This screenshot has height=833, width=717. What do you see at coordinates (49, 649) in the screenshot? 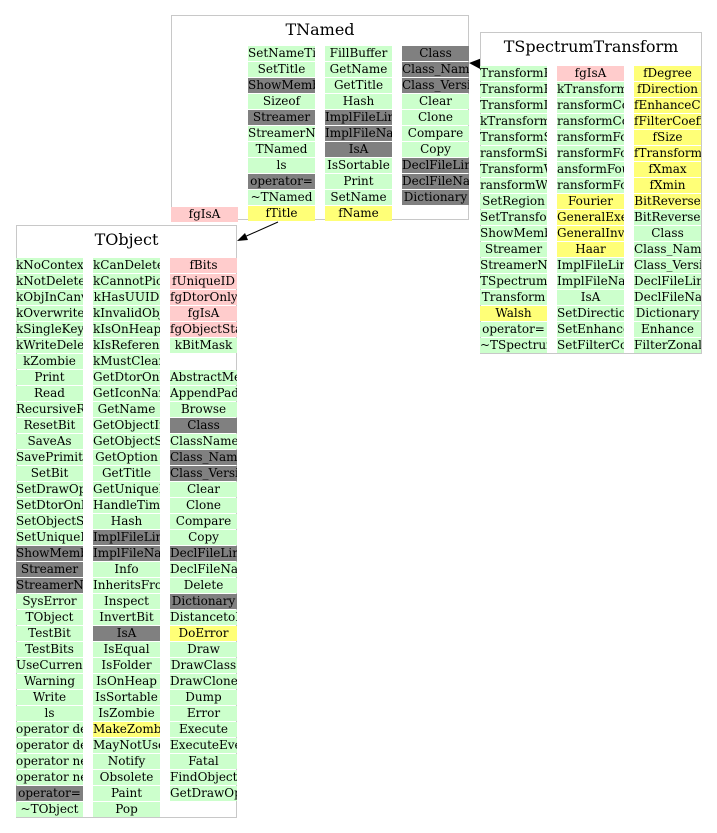
I see `member-tobject-testbits: TestBits` at bounding box center [49, 649].